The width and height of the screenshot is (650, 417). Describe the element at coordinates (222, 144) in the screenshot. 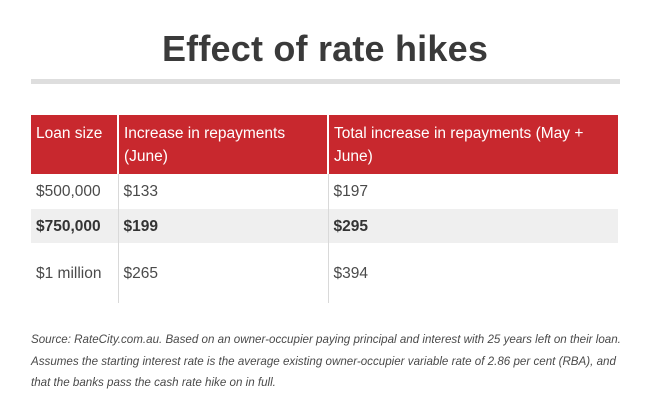

I see `header-increase-june: Increase in repayments (June)` at that location.